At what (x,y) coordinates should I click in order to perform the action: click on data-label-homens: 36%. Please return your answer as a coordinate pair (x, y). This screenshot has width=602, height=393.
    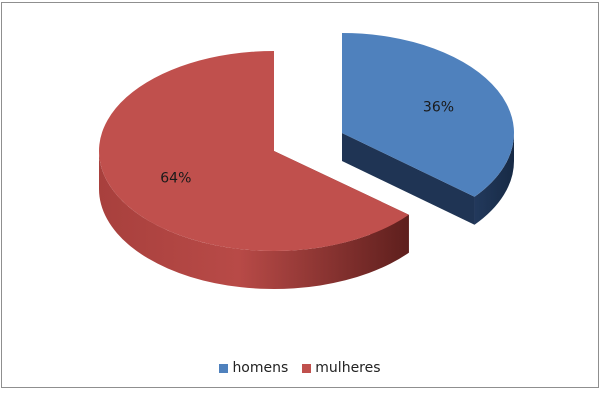
    Looking at the image, I should click on (438, 108).